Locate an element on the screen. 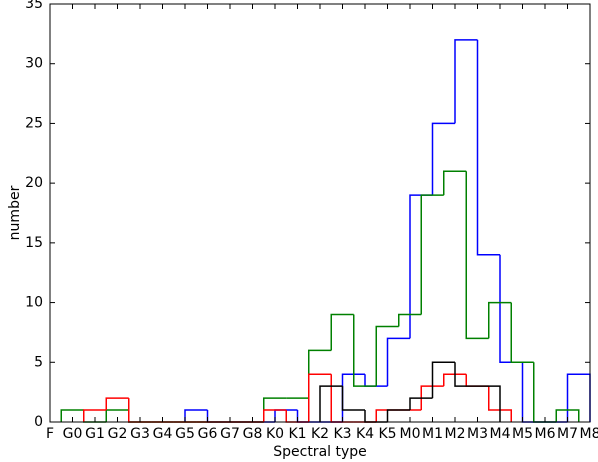 The height and width of the screenshot is (462, 598). x-tick-label: M7 is located at coordinates (567, 434).